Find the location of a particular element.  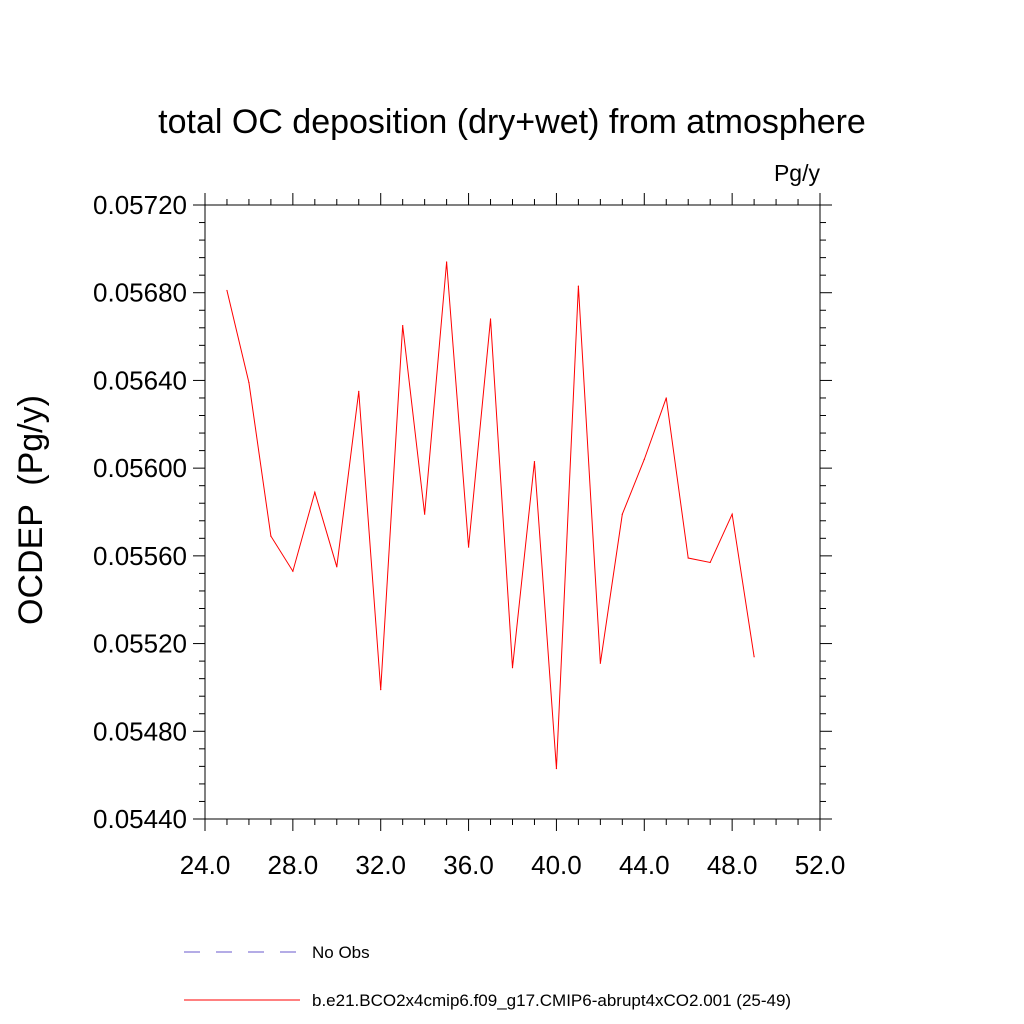

units-label: Pg/y is located at coordinates (797, 173).